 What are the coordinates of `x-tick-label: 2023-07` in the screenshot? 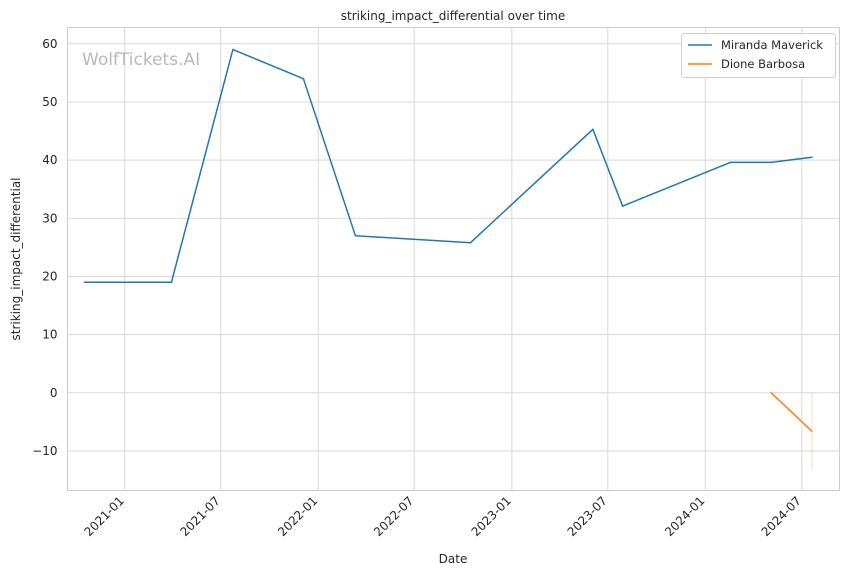 It's located at (587, 516).